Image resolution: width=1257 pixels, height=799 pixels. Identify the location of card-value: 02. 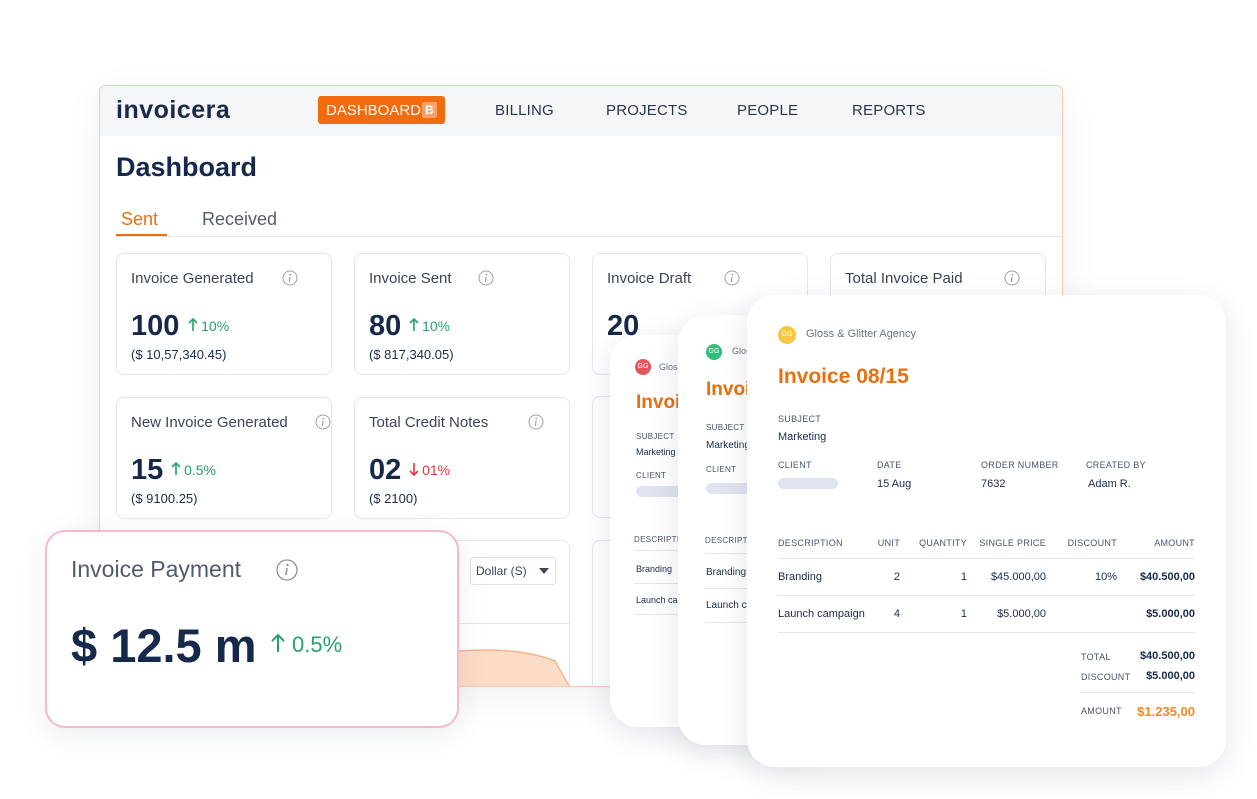
(385, 470).